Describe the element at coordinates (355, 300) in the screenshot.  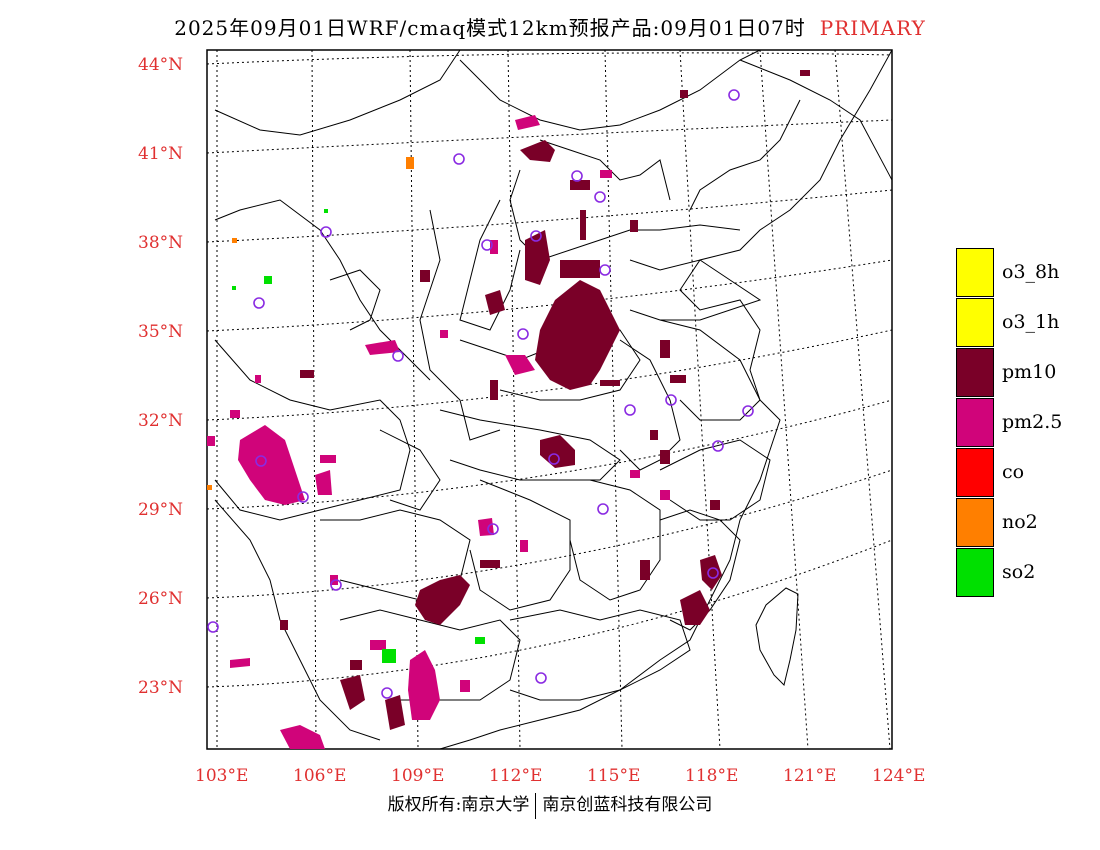
I see `boundary-ningxia` at that location.